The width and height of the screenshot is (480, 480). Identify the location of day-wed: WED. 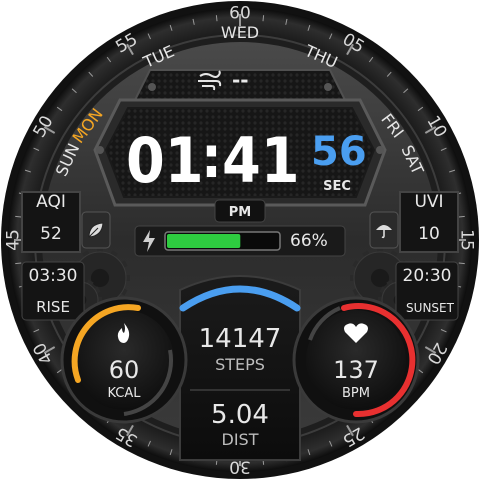
(240, 32).